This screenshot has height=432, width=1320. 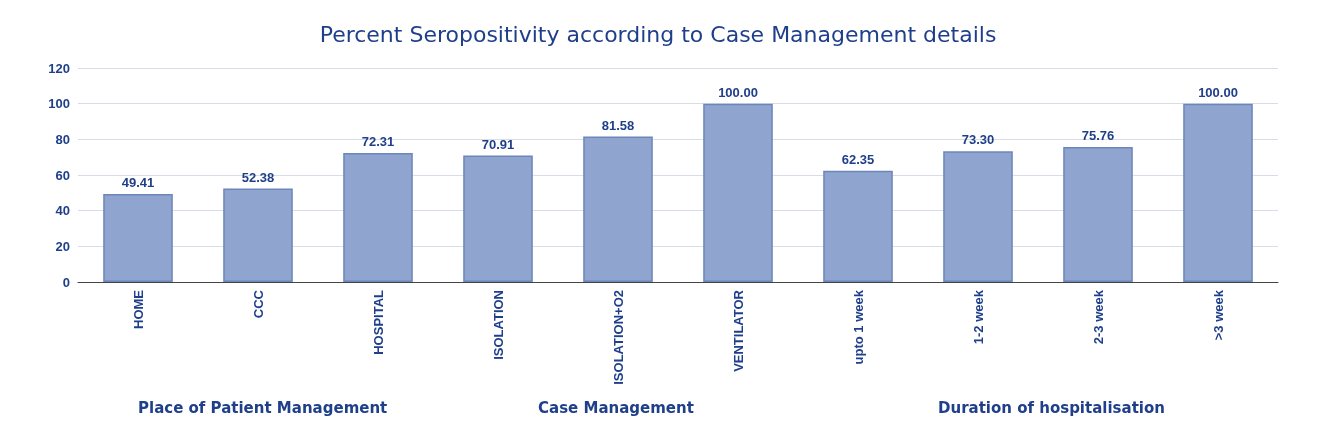 What do you see at coordinates (258, 177) in the screenshot?
I see `data-label: 52.38` at bounding box center [258, 177].